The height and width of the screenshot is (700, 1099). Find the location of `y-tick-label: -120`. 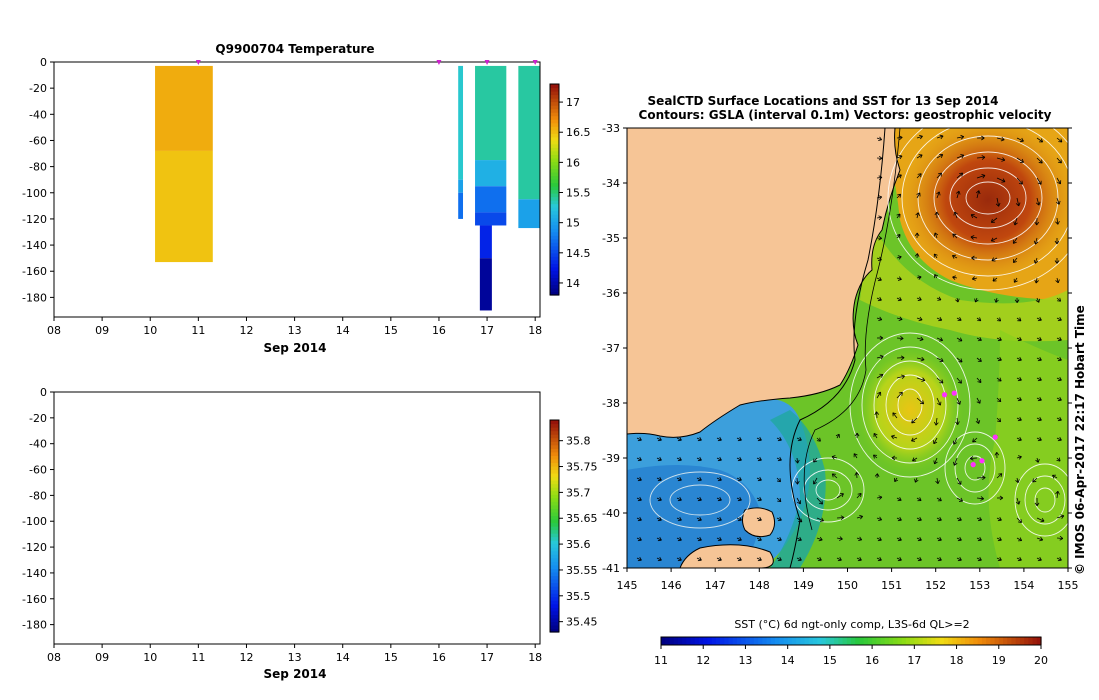

y-tick-label: -120 is located at coordinates (34, 219).